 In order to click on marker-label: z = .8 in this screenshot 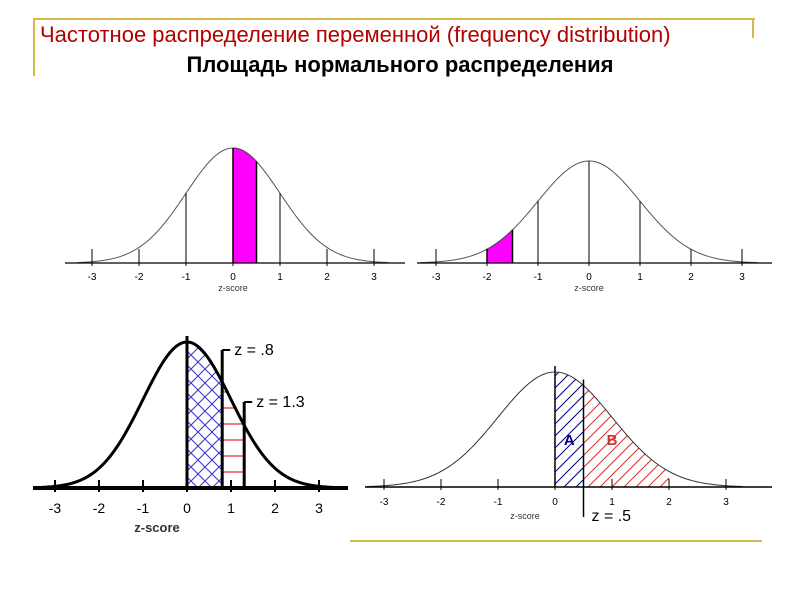, I will do `click(254, 350)`.